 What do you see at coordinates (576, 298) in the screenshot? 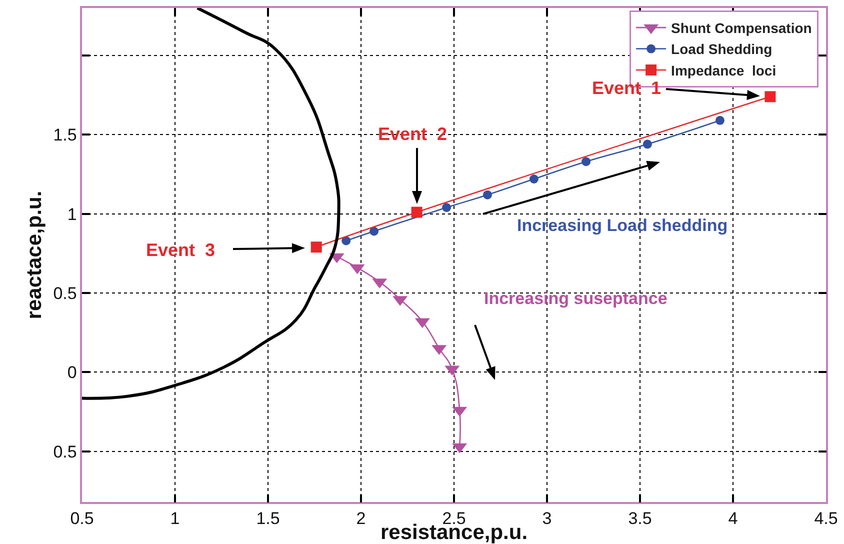
I see `annotation: Increasing suseptance` at bounding box center [576, 298].